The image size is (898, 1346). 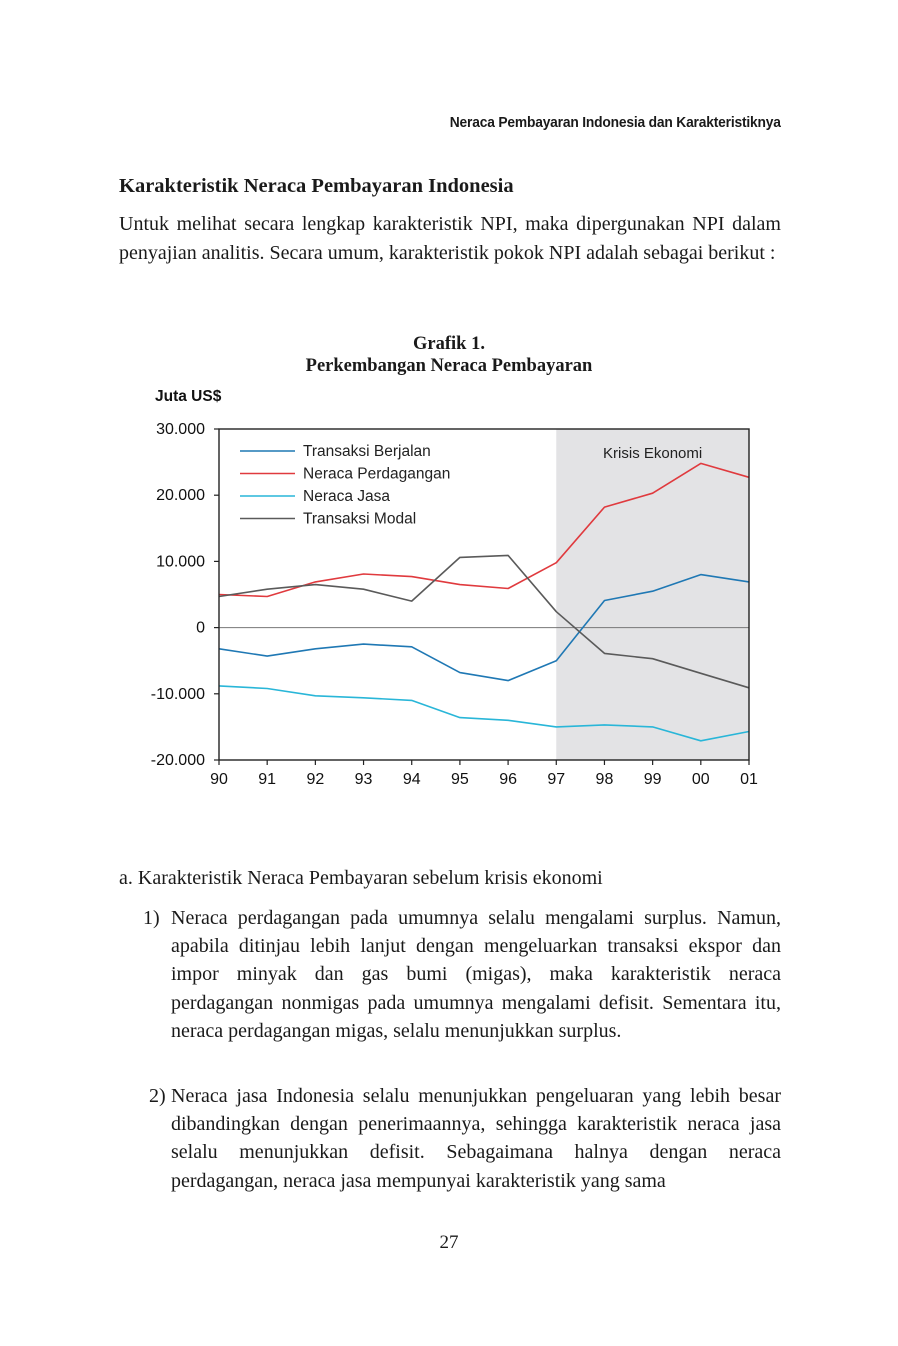 What do you see at coordinates (267, 779) in the screenshot?
I see `x-tick-label: 91` at bounding box center [267, 779].